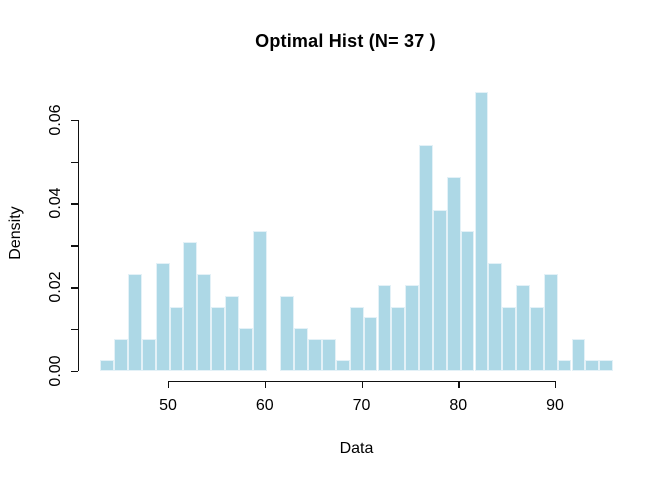 This screenshot has height=480, width=672. What do you see at coordinates (458, 405) in the screenshot?
I see `x-tick-label: 80` at bounding box center [458, 405].